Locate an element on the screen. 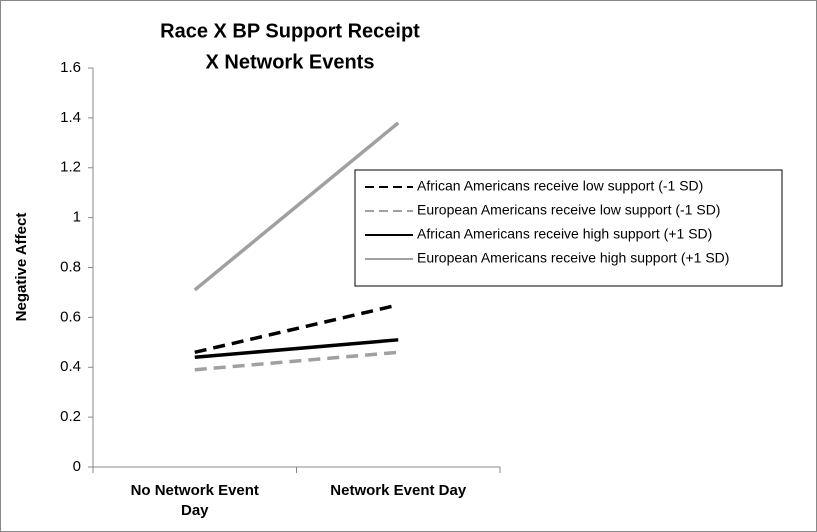 The height and width of the screenshot is (532, 817). y-tick-label: 0.2 is located at coordinates (70, 416).